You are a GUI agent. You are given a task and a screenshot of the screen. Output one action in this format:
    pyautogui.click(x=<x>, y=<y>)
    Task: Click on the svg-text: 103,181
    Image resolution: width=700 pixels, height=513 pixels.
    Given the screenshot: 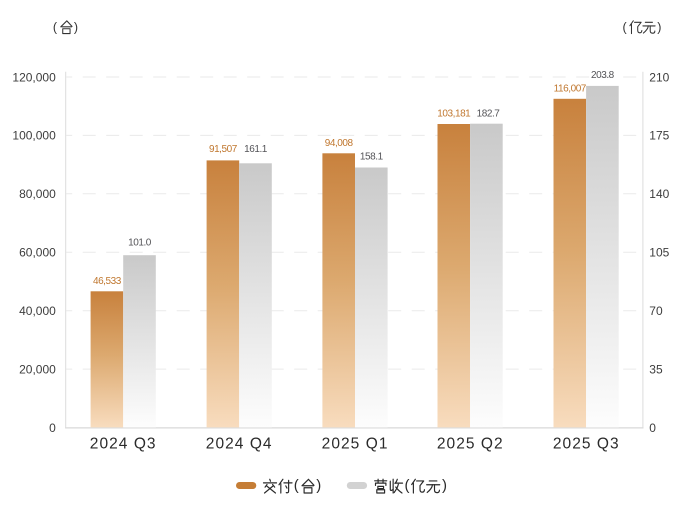 What is the action you would take?
    pyautogui.click(x=454, y=113)
    